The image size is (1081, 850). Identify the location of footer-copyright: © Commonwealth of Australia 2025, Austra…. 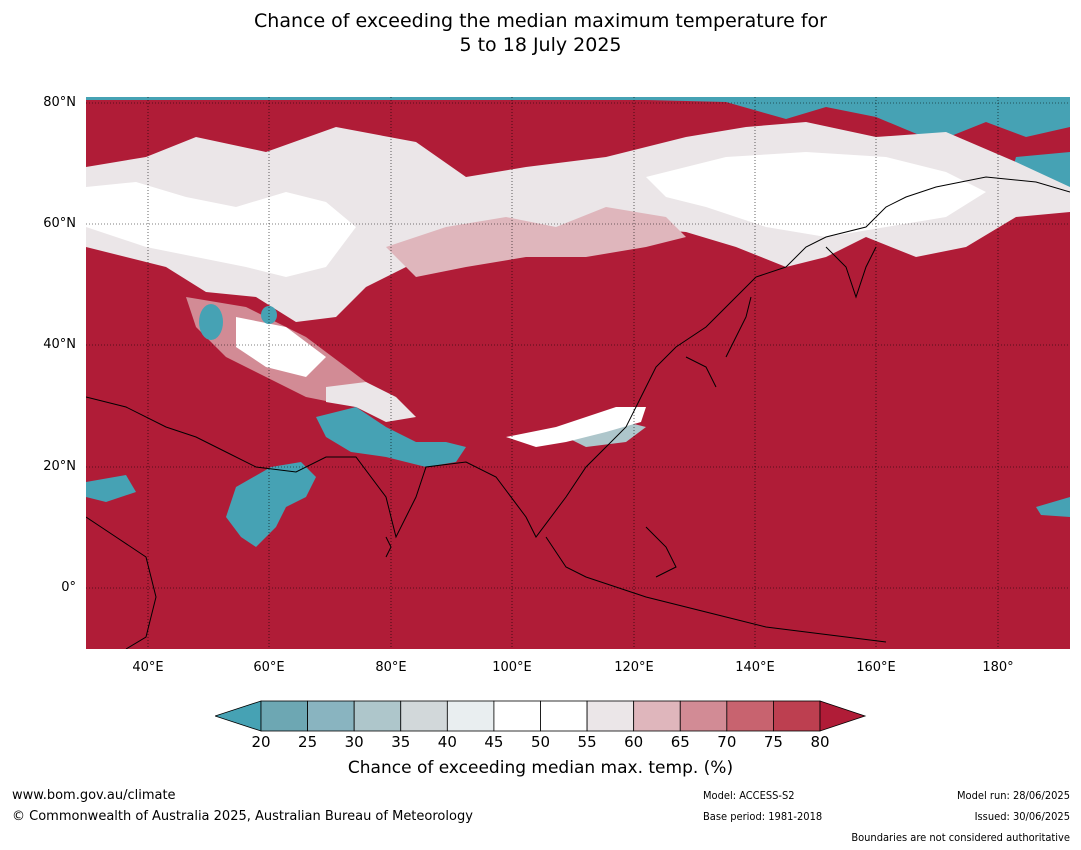
(242, 816).